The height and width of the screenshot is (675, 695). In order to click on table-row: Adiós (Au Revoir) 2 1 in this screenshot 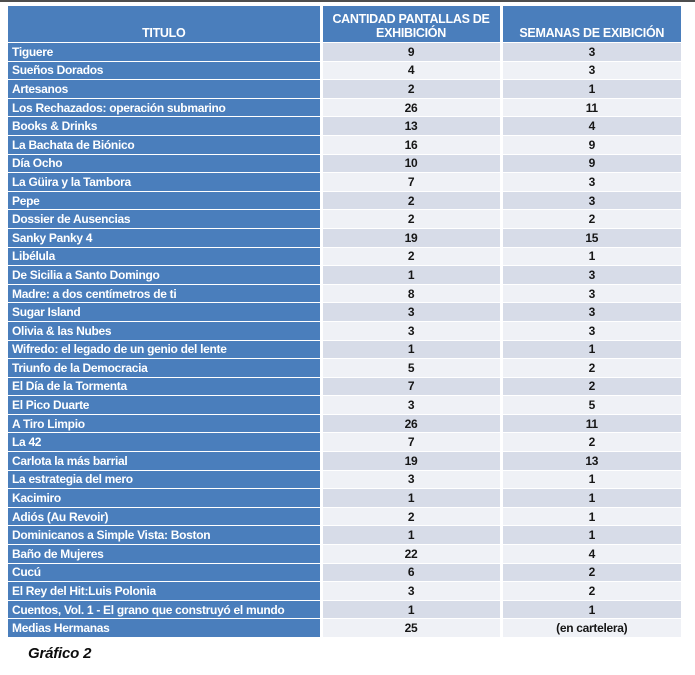, I will do `click(344, 517)`.